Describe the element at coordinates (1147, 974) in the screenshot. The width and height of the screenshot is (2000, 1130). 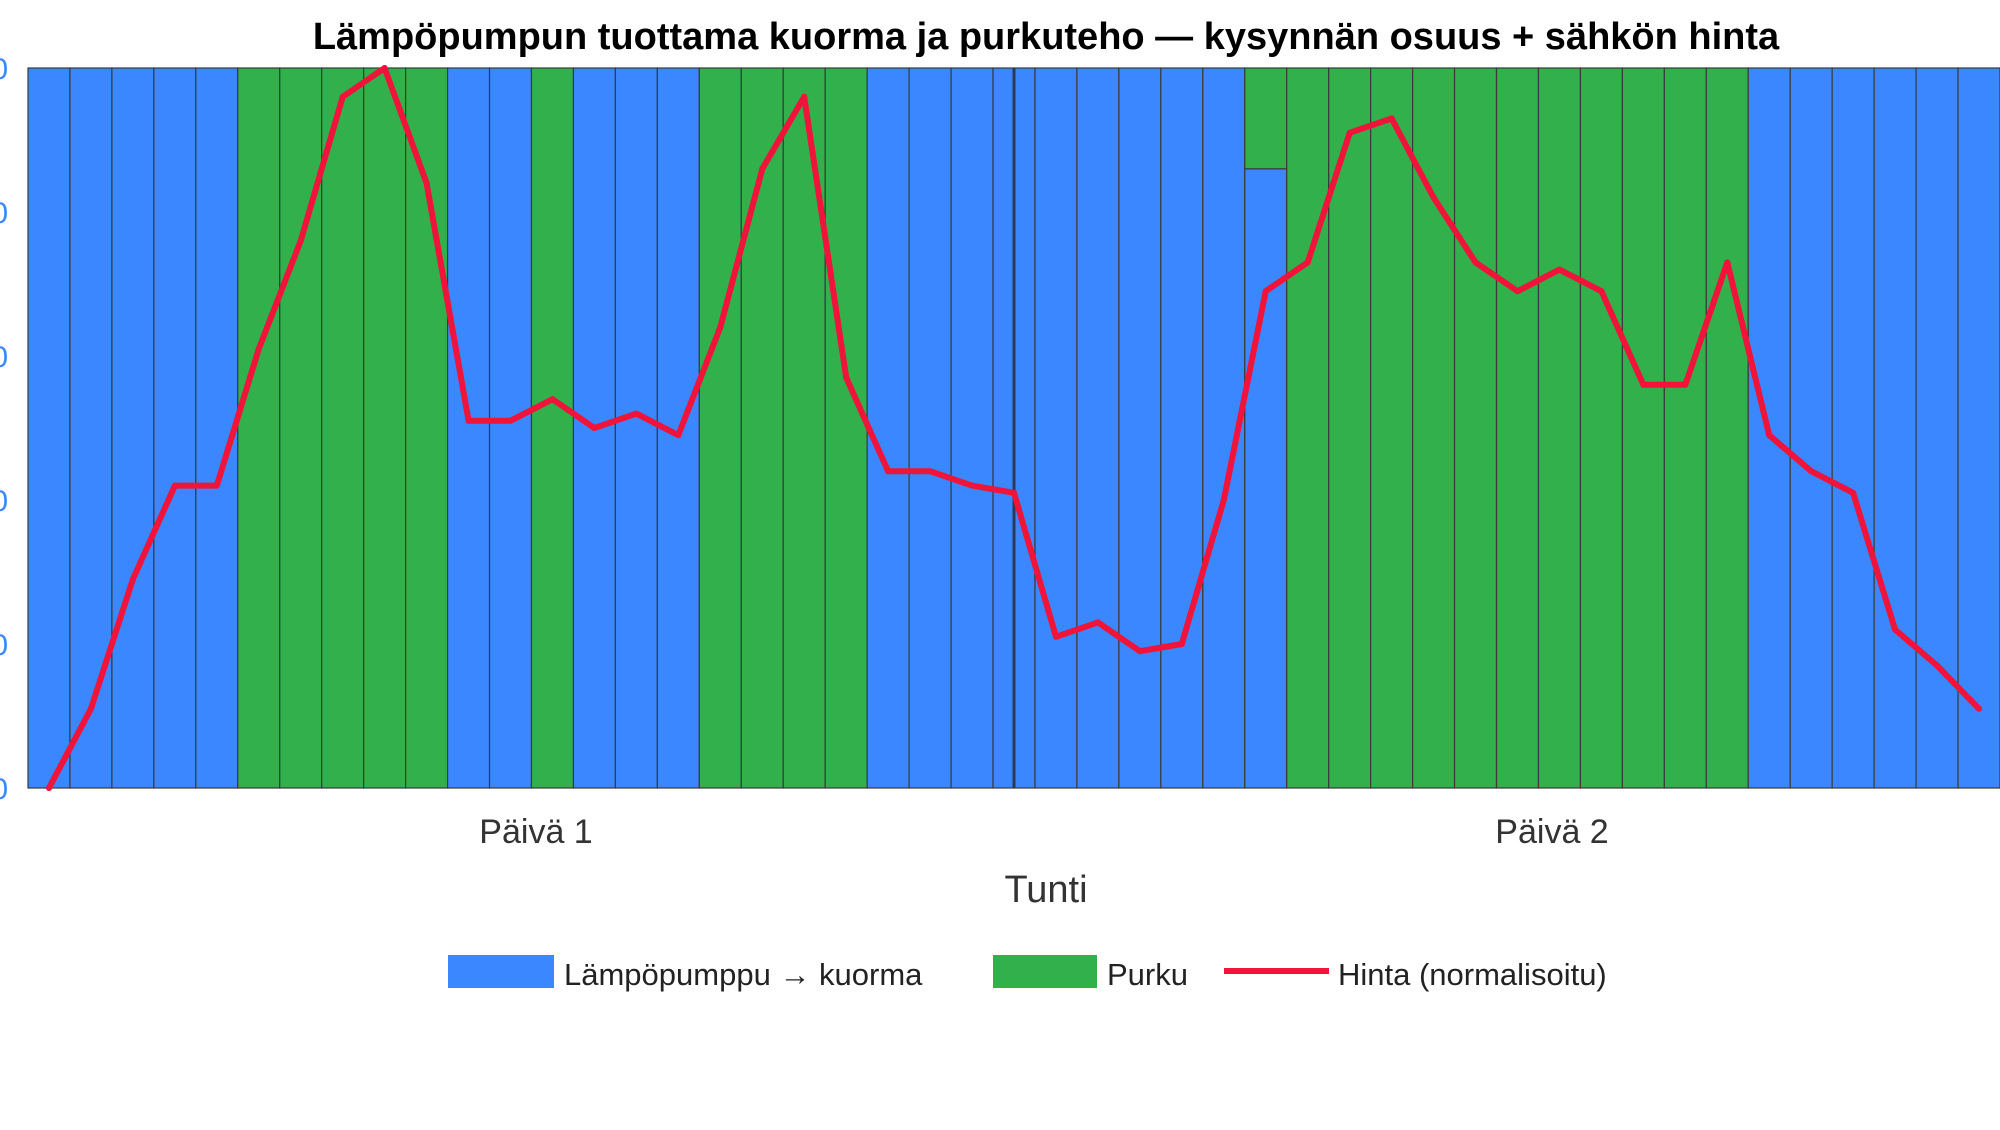
I see `legend-label-purku: Purku` at that location.